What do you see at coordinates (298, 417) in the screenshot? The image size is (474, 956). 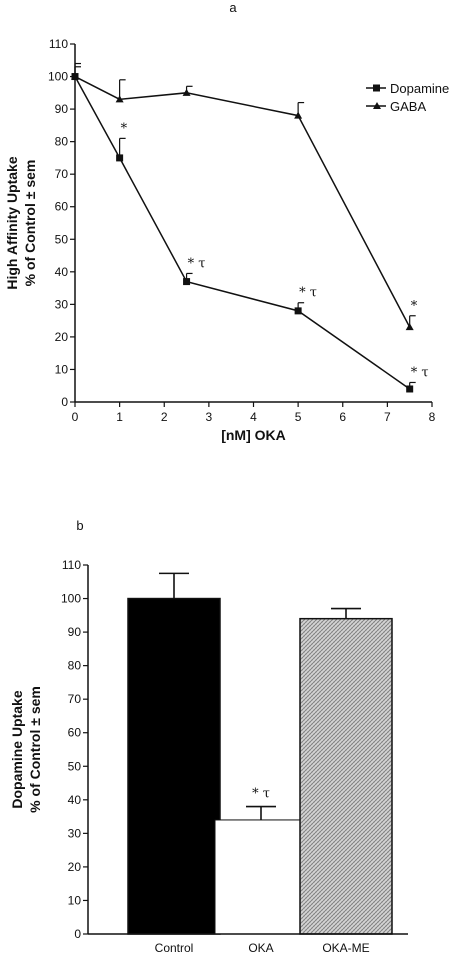 I see `x-tick-label: 5` at bounding box center [298, 417].